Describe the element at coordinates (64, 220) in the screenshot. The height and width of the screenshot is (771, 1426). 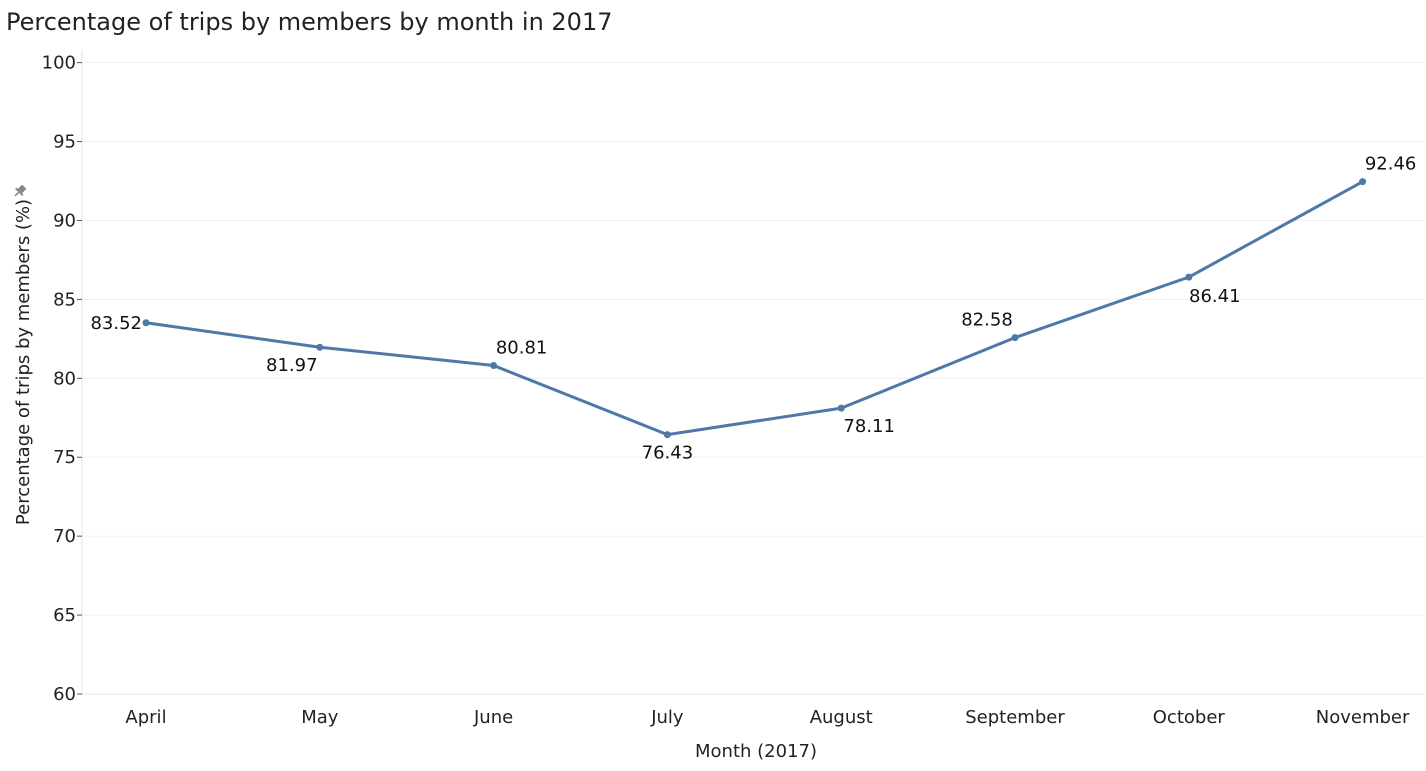
I see `y-tick-label: 90` at that location.